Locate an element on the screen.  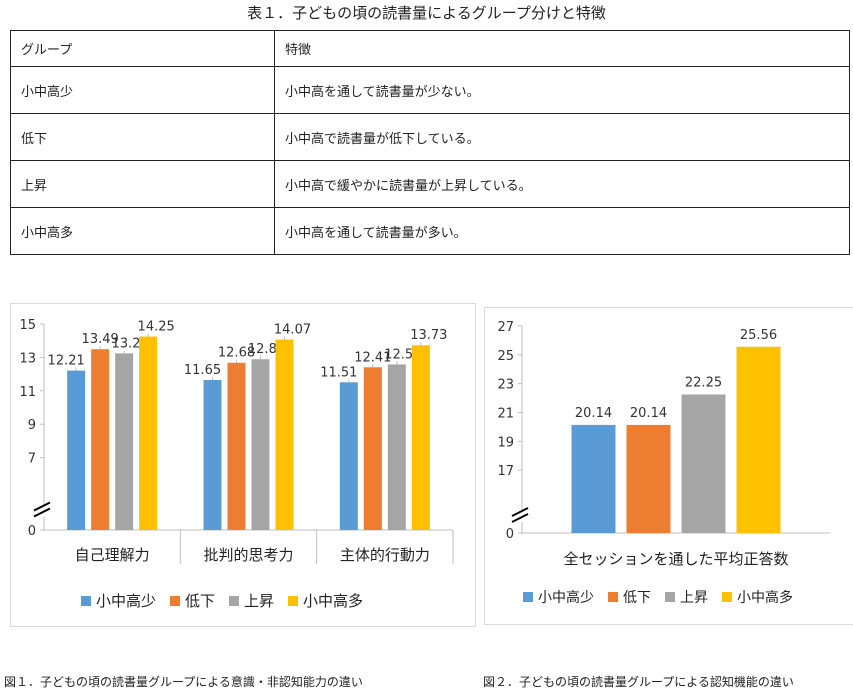
y-tick-label: 9 is located at coordinates (32, 425).